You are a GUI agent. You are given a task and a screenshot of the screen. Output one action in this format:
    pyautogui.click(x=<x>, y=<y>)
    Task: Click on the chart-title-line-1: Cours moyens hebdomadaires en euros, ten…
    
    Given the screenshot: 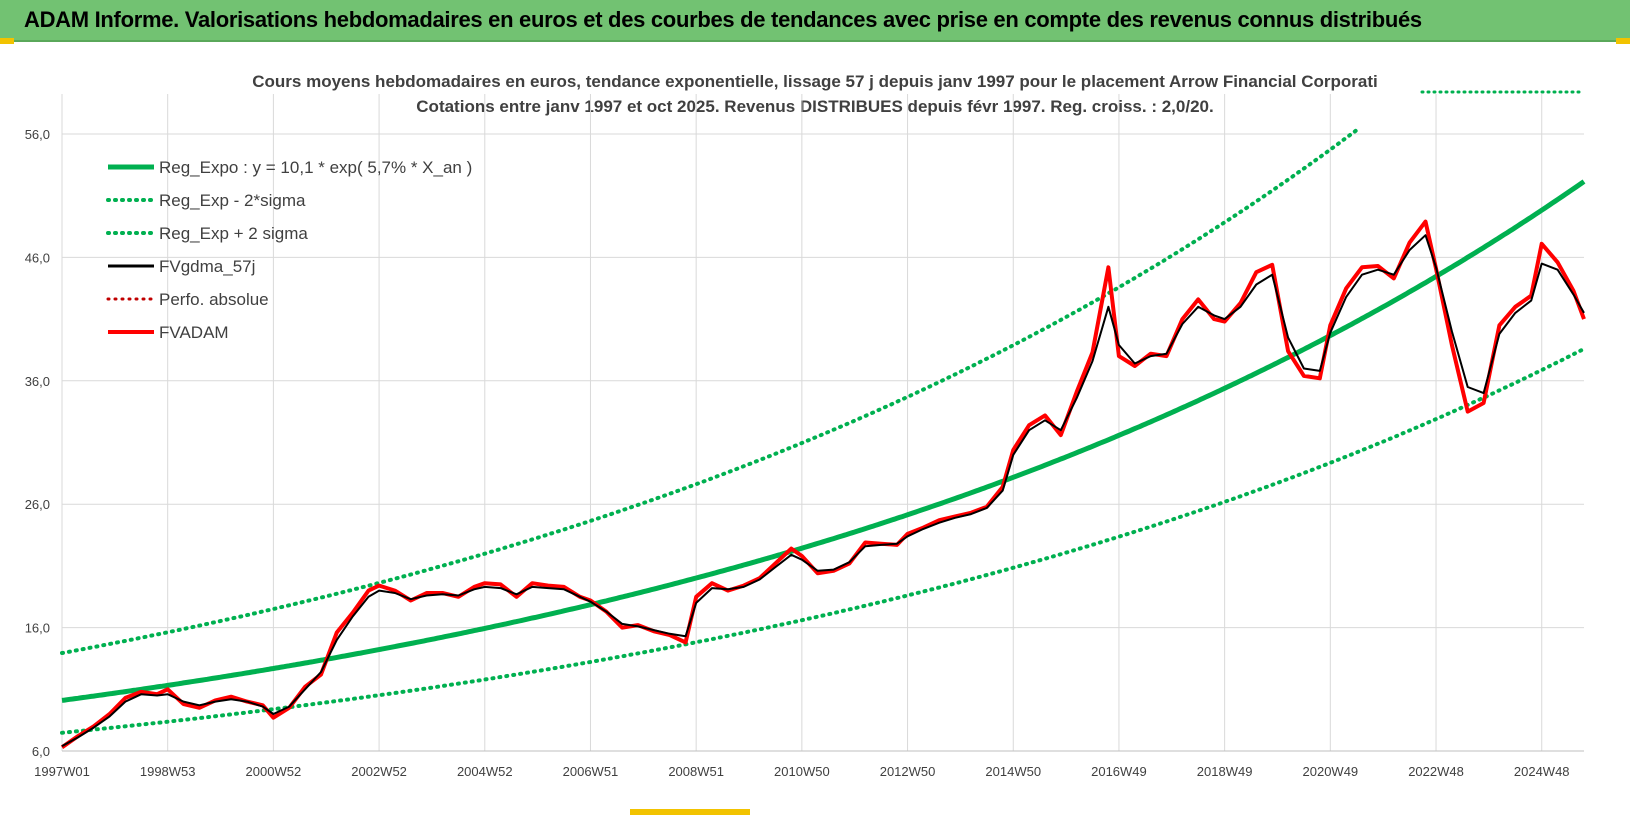 What is the action you would take?
    pyautogui.click(x=815, y=81)
    